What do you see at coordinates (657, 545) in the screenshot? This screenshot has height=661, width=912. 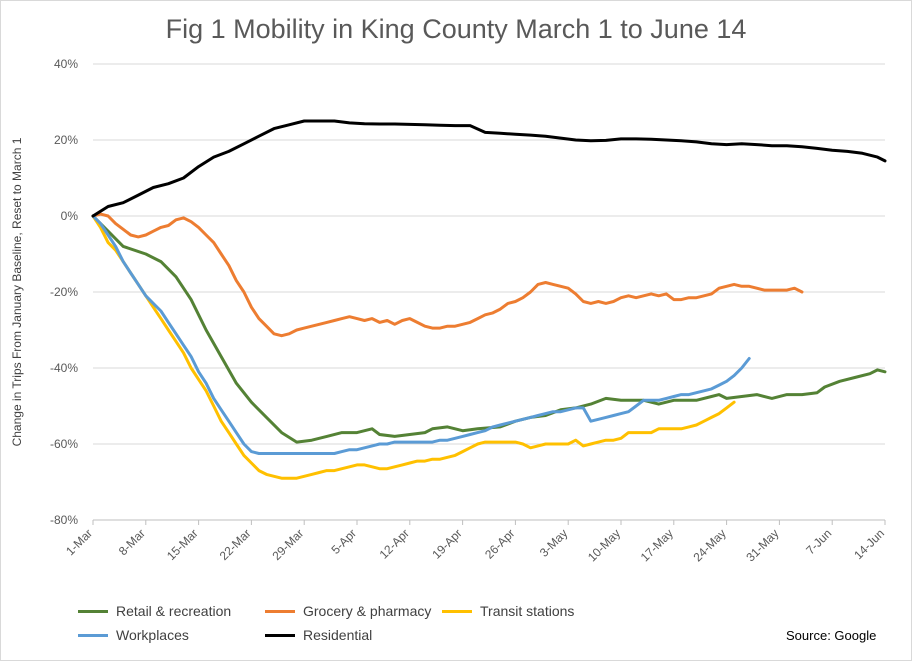 I see `x-tick-label: 17-May` at bounding box center [657, 545].